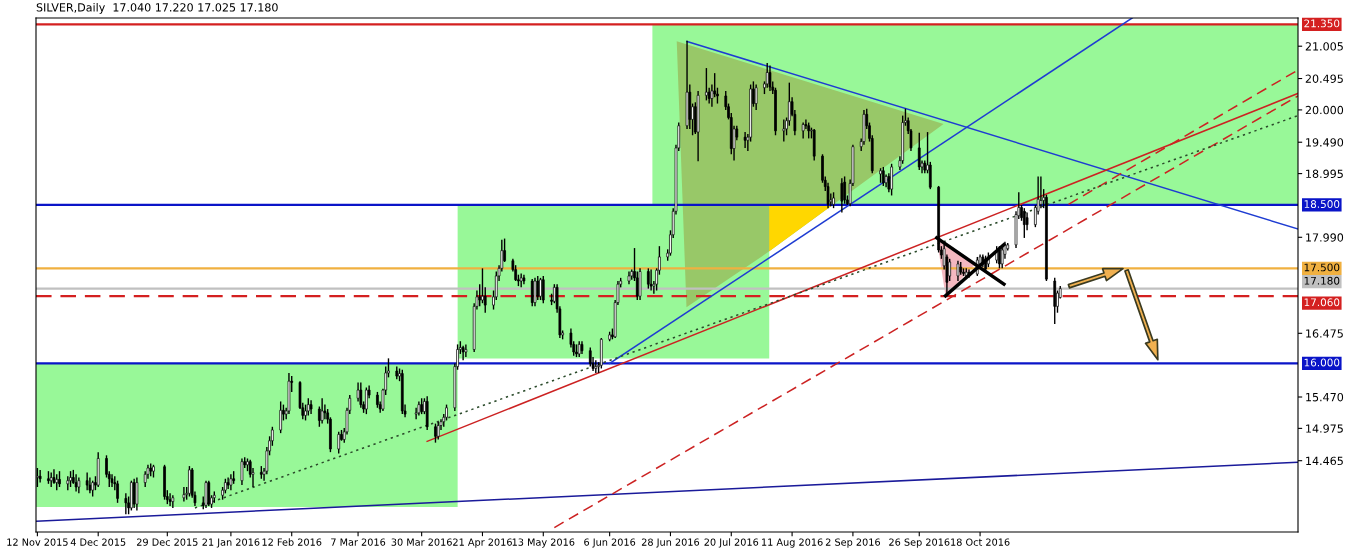  What do you see at coordinates (1324, 461) in the screenshot?
I see `y-tick-label: 14.465` at bounding box center [1324, 461].